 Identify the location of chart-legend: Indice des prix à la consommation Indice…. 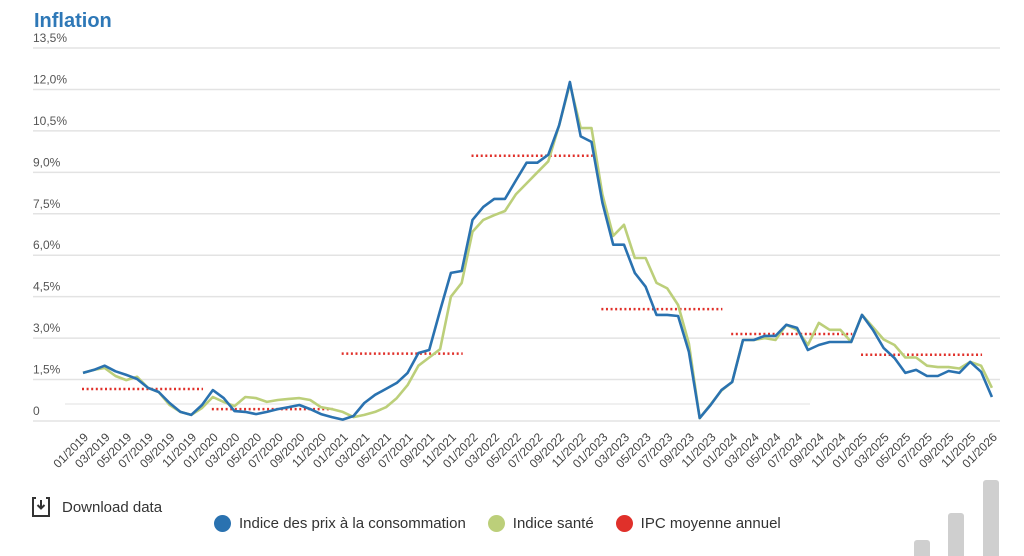
(497, 523).